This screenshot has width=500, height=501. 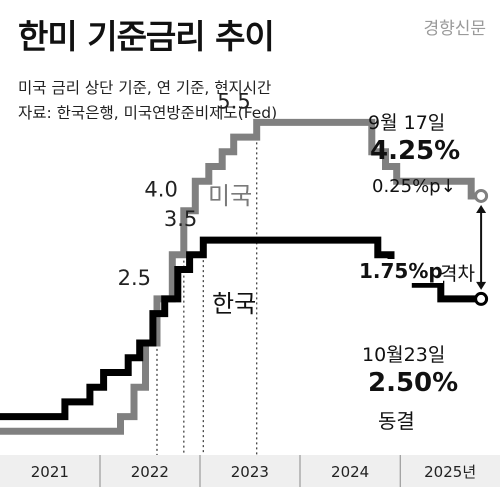 I want to click on chart-subtitle: 미국 금리 상단 기준, 연 기준, 현지시간, so click(x=145, y=88).